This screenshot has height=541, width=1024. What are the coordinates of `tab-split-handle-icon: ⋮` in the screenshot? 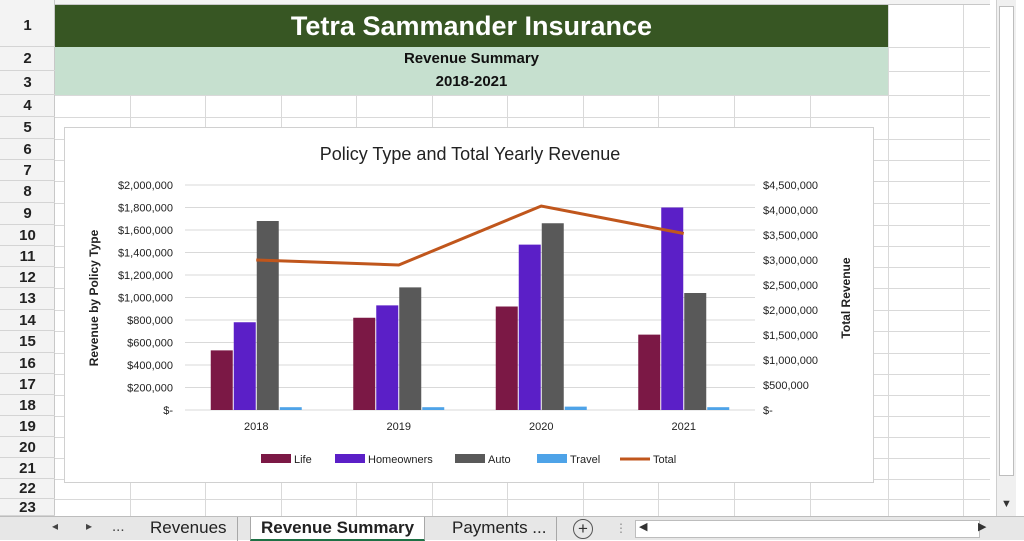 It's located at (621, 528).